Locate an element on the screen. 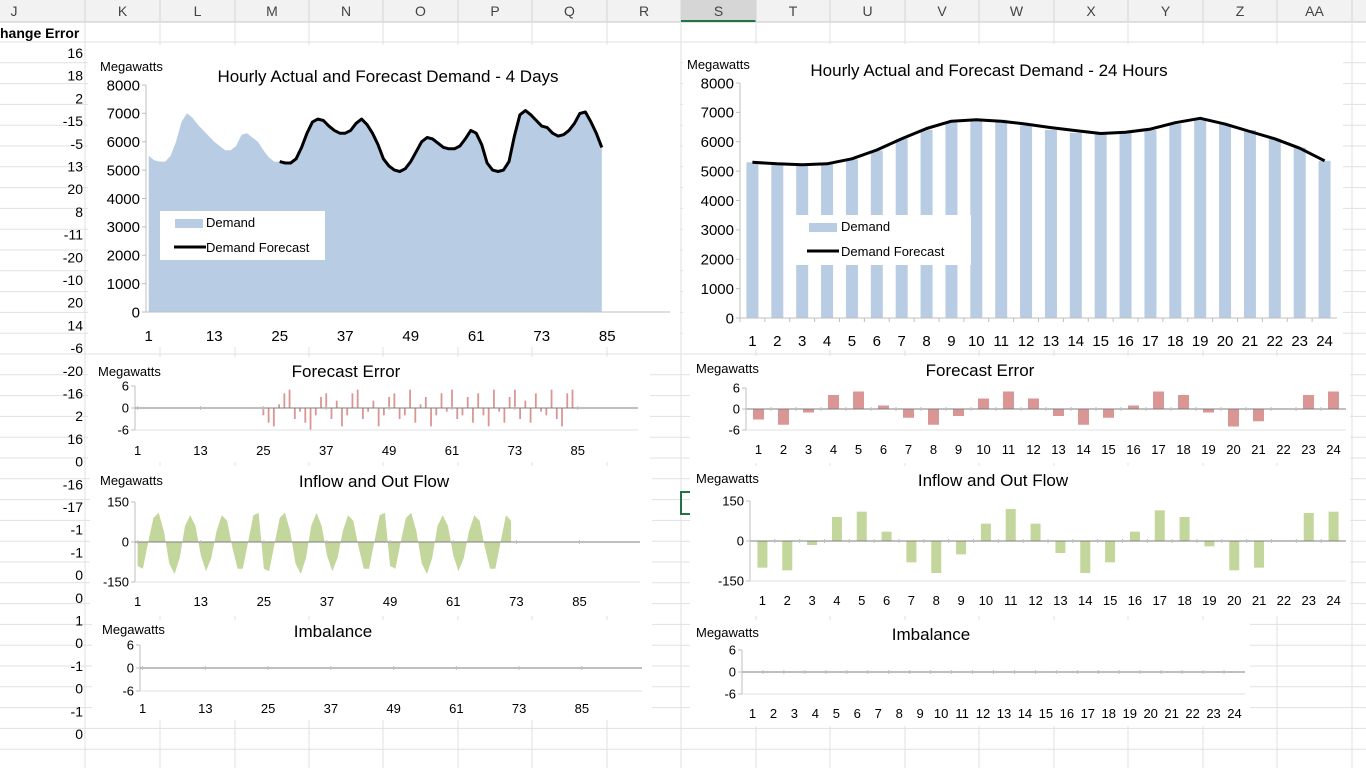  legend-label-demand: Demand is located at coordinates (865, 226).